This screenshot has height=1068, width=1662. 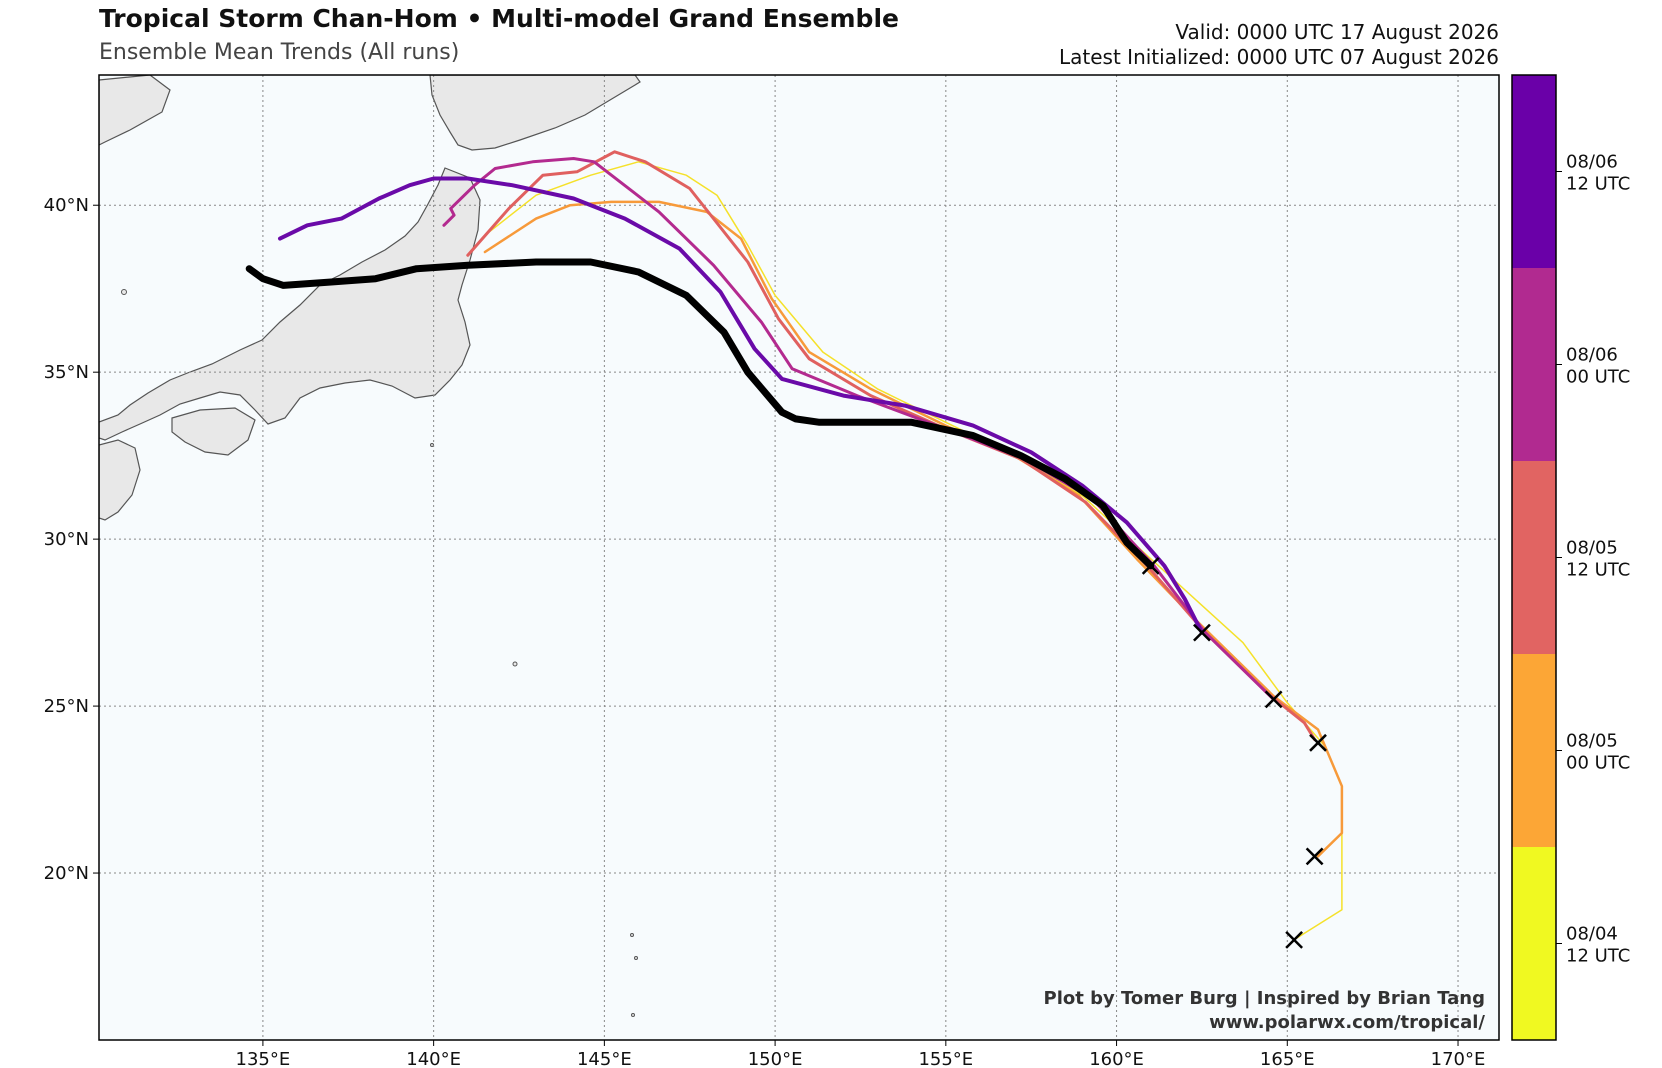 I want to click on lat-tick-label: 40°N, so click(x=66, y=205).